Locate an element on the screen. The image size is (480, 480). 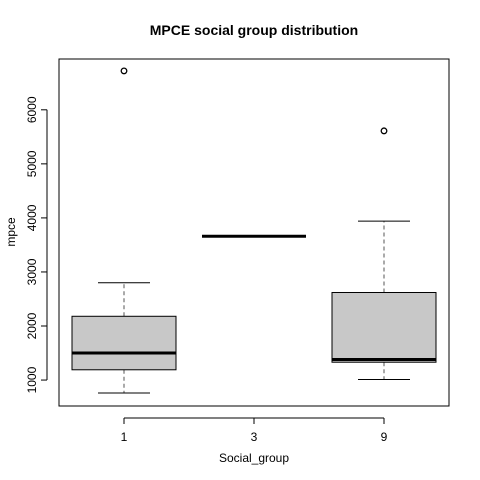
x-axis: 1 3 9 is located at coordinates (254, 430).